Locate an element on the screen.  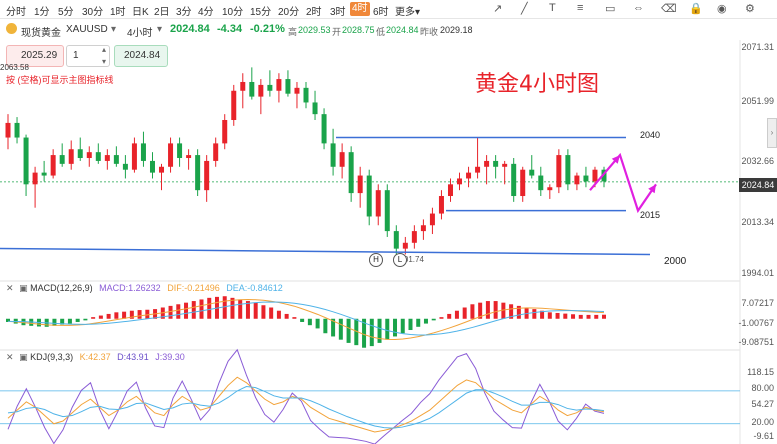
scroll-right-icon: › is located at coordinates (772, 133).